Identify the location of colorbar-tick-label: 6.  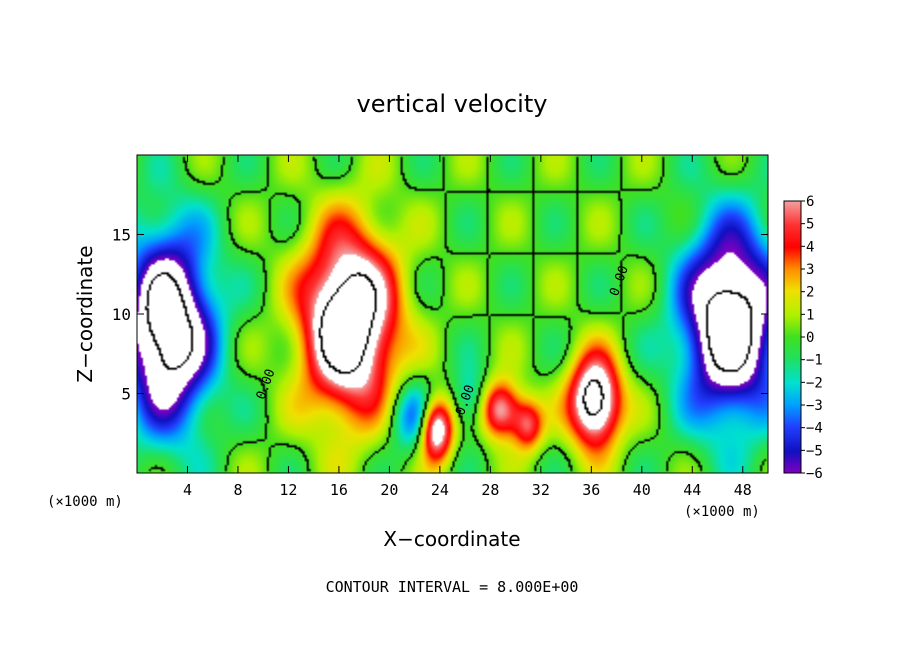
(810, 202).